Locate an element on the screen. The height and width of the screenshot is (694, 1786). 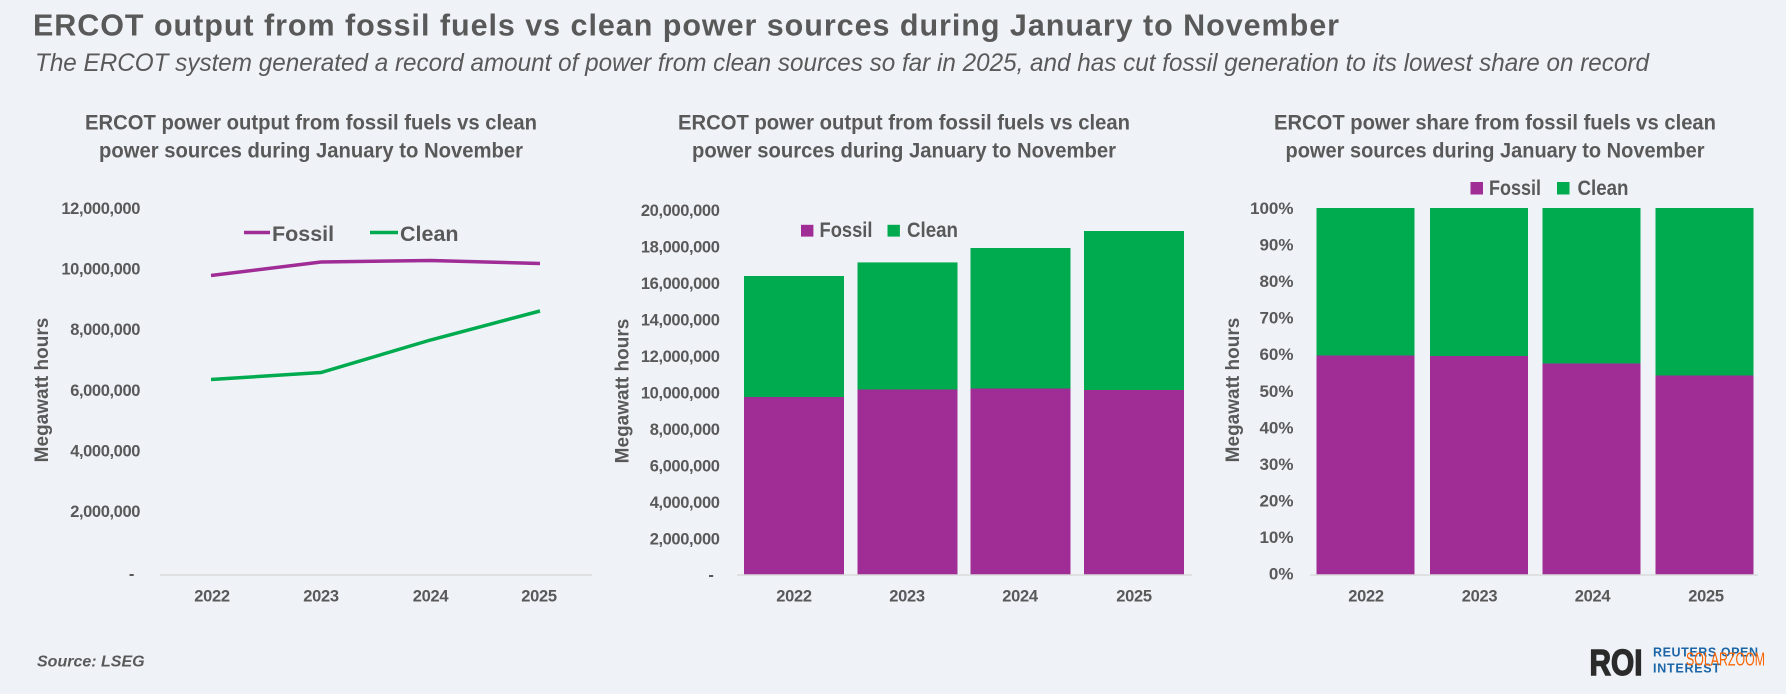
svg-text: 14,000,000 is located at coordinates (680, 321).